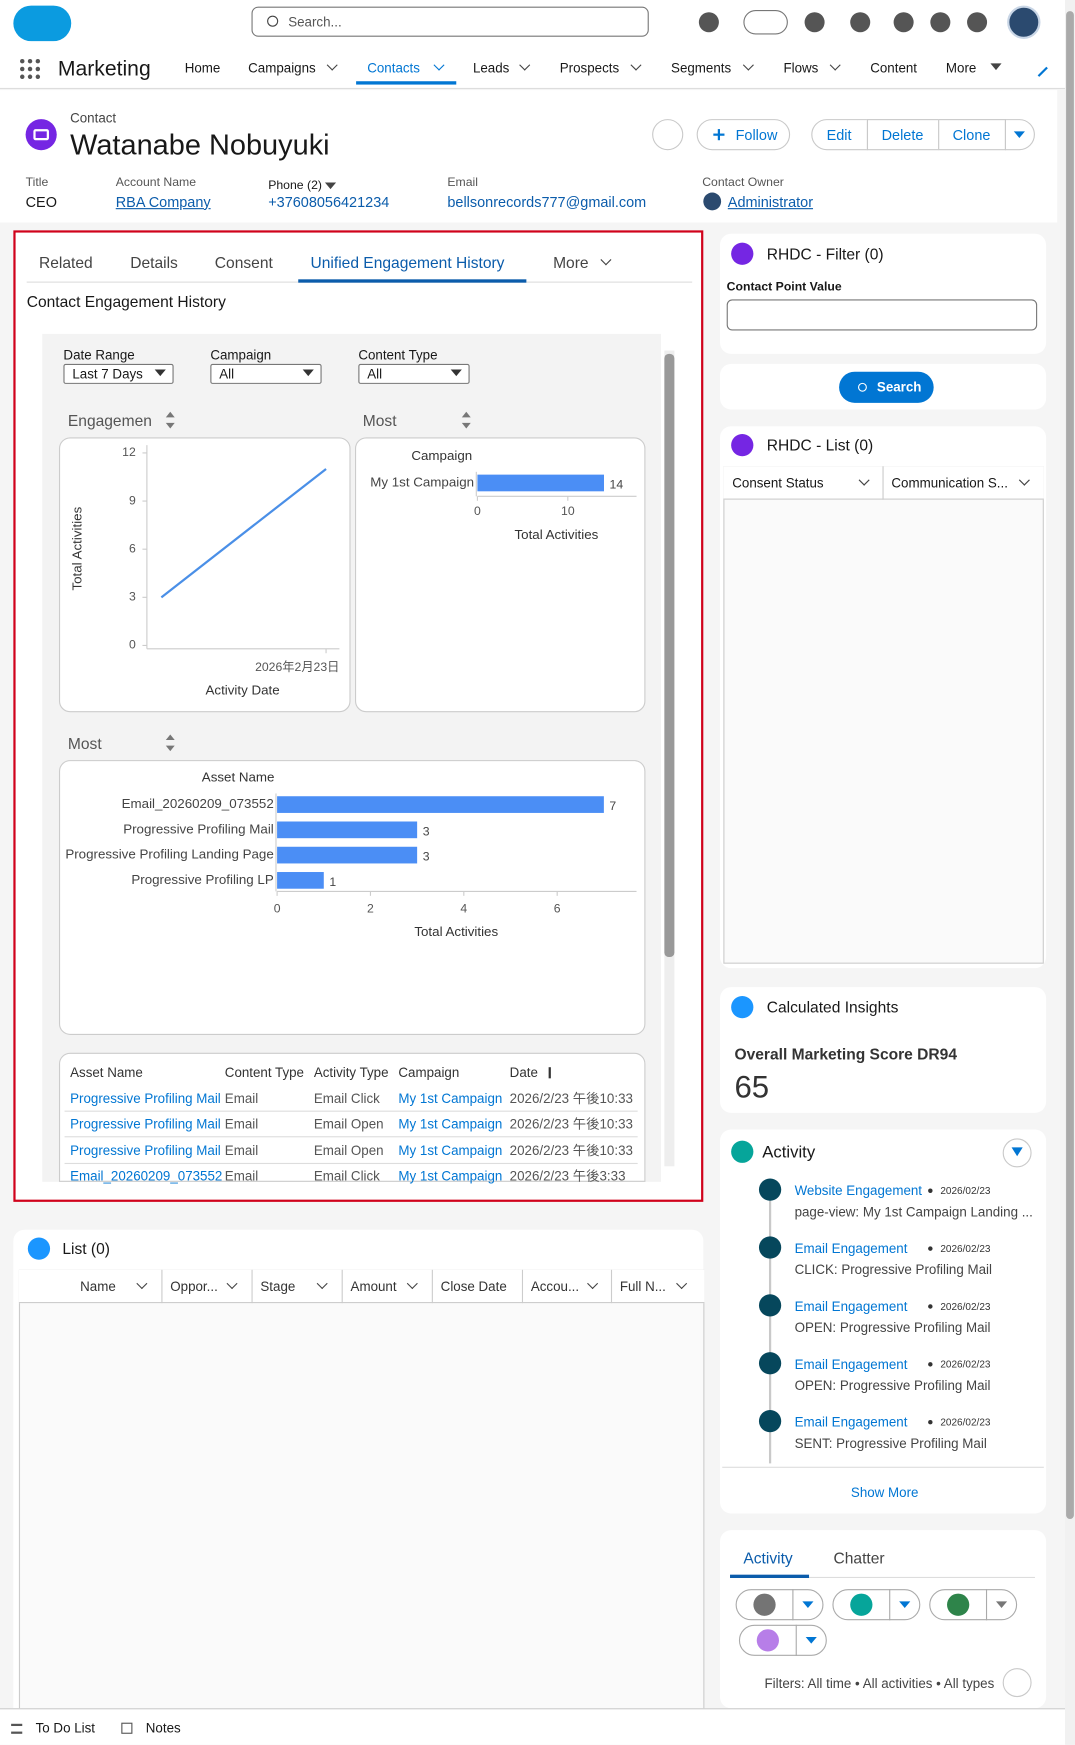 The height and width of the screenshot is (1745, 1075). I want to click on col-divider, so click(342, 1286).